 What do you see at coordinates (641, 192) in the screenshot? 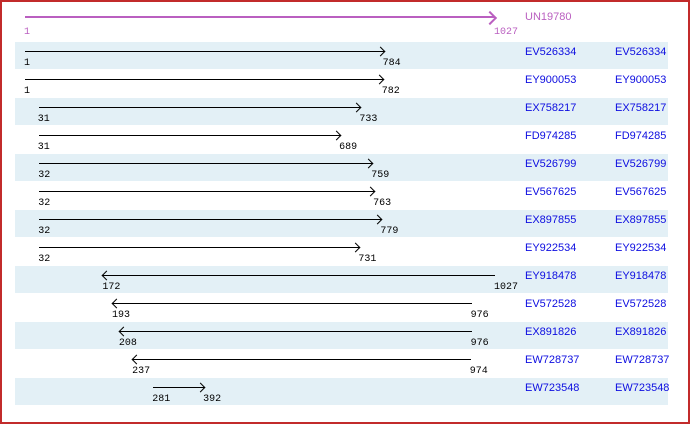
I see `sequence-link-secondary: EV567625` at bounding box center [641, 192].